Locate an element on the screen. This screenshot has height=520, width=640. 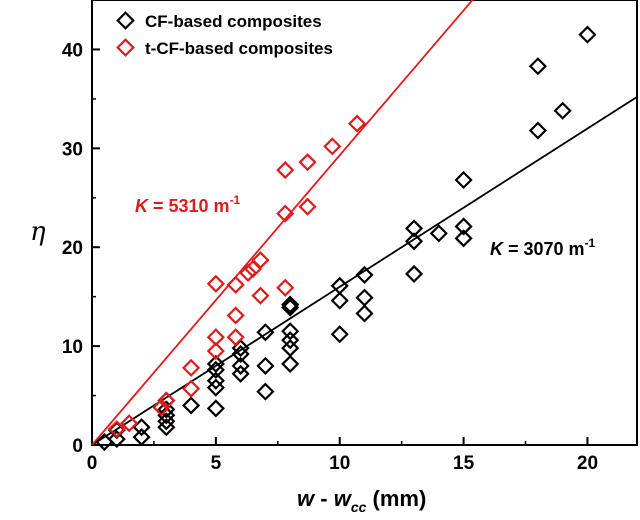
x-tick-labels: 0 5 10 15 20 is located at coordinates (342, 463).